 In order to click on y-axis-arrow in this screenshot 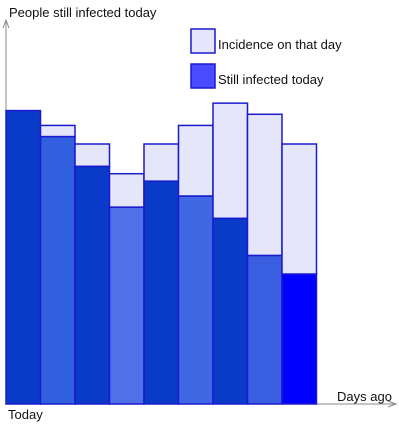, I will do `click(6, 23)`.